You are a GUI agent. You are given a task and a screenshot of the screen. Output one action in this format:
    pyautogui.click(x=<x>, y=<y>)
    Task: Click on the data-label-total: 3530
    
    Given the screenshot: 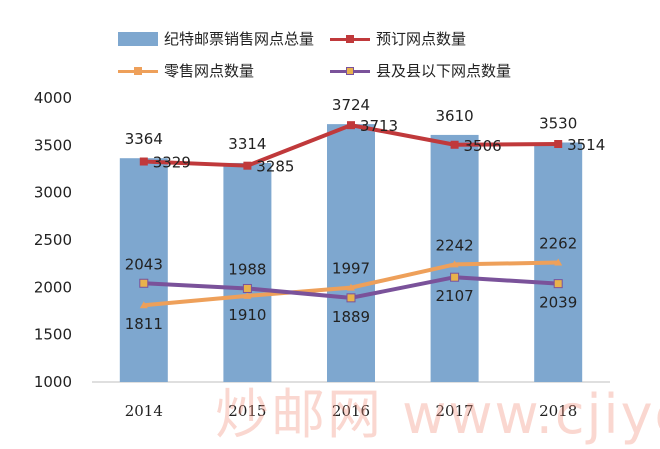 What is the action you would take?
    pyautogui.click(x=558, y=123)
    